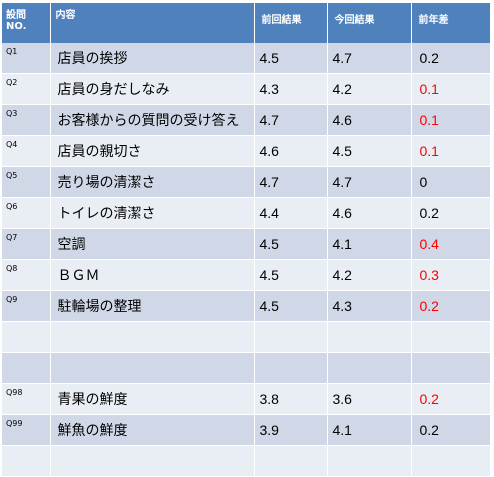  Describe the element at coordinates (26, 120) in the screenshot. I see `question-number-cell: Q3` at that location.